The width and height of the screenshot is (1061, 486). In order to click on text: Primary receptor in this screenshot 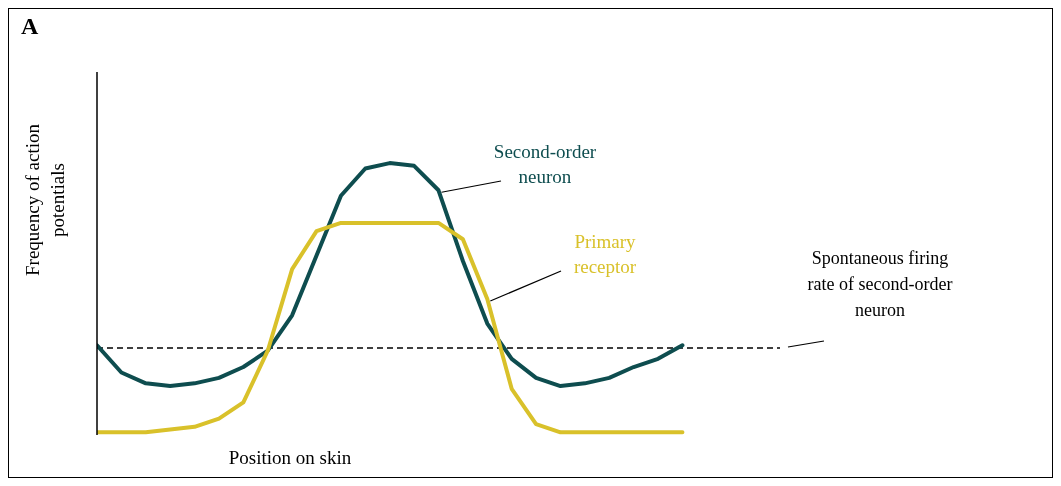, I will do `click(605, 254)`.